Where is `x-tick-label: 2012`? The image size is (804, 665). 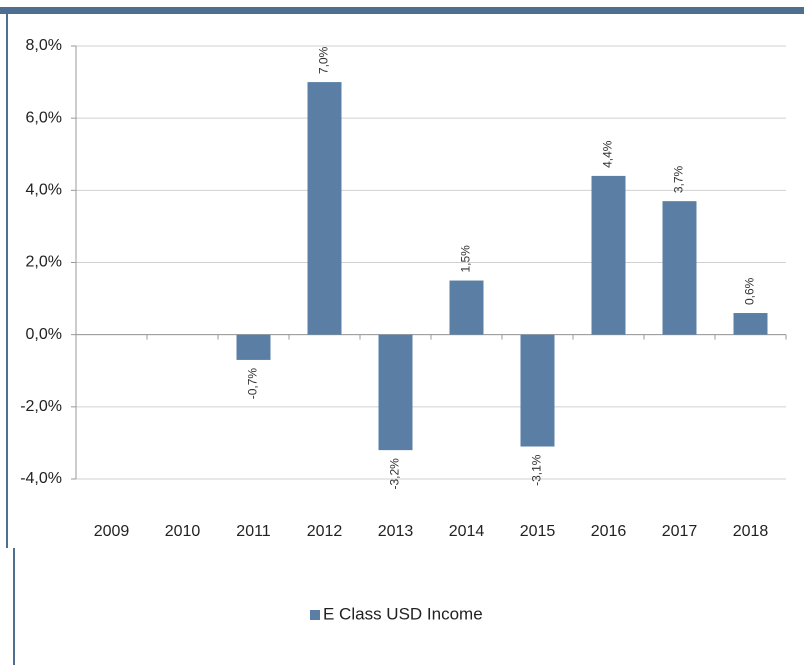
x-tick-label: 2012 is located at coordinates (325, 531).